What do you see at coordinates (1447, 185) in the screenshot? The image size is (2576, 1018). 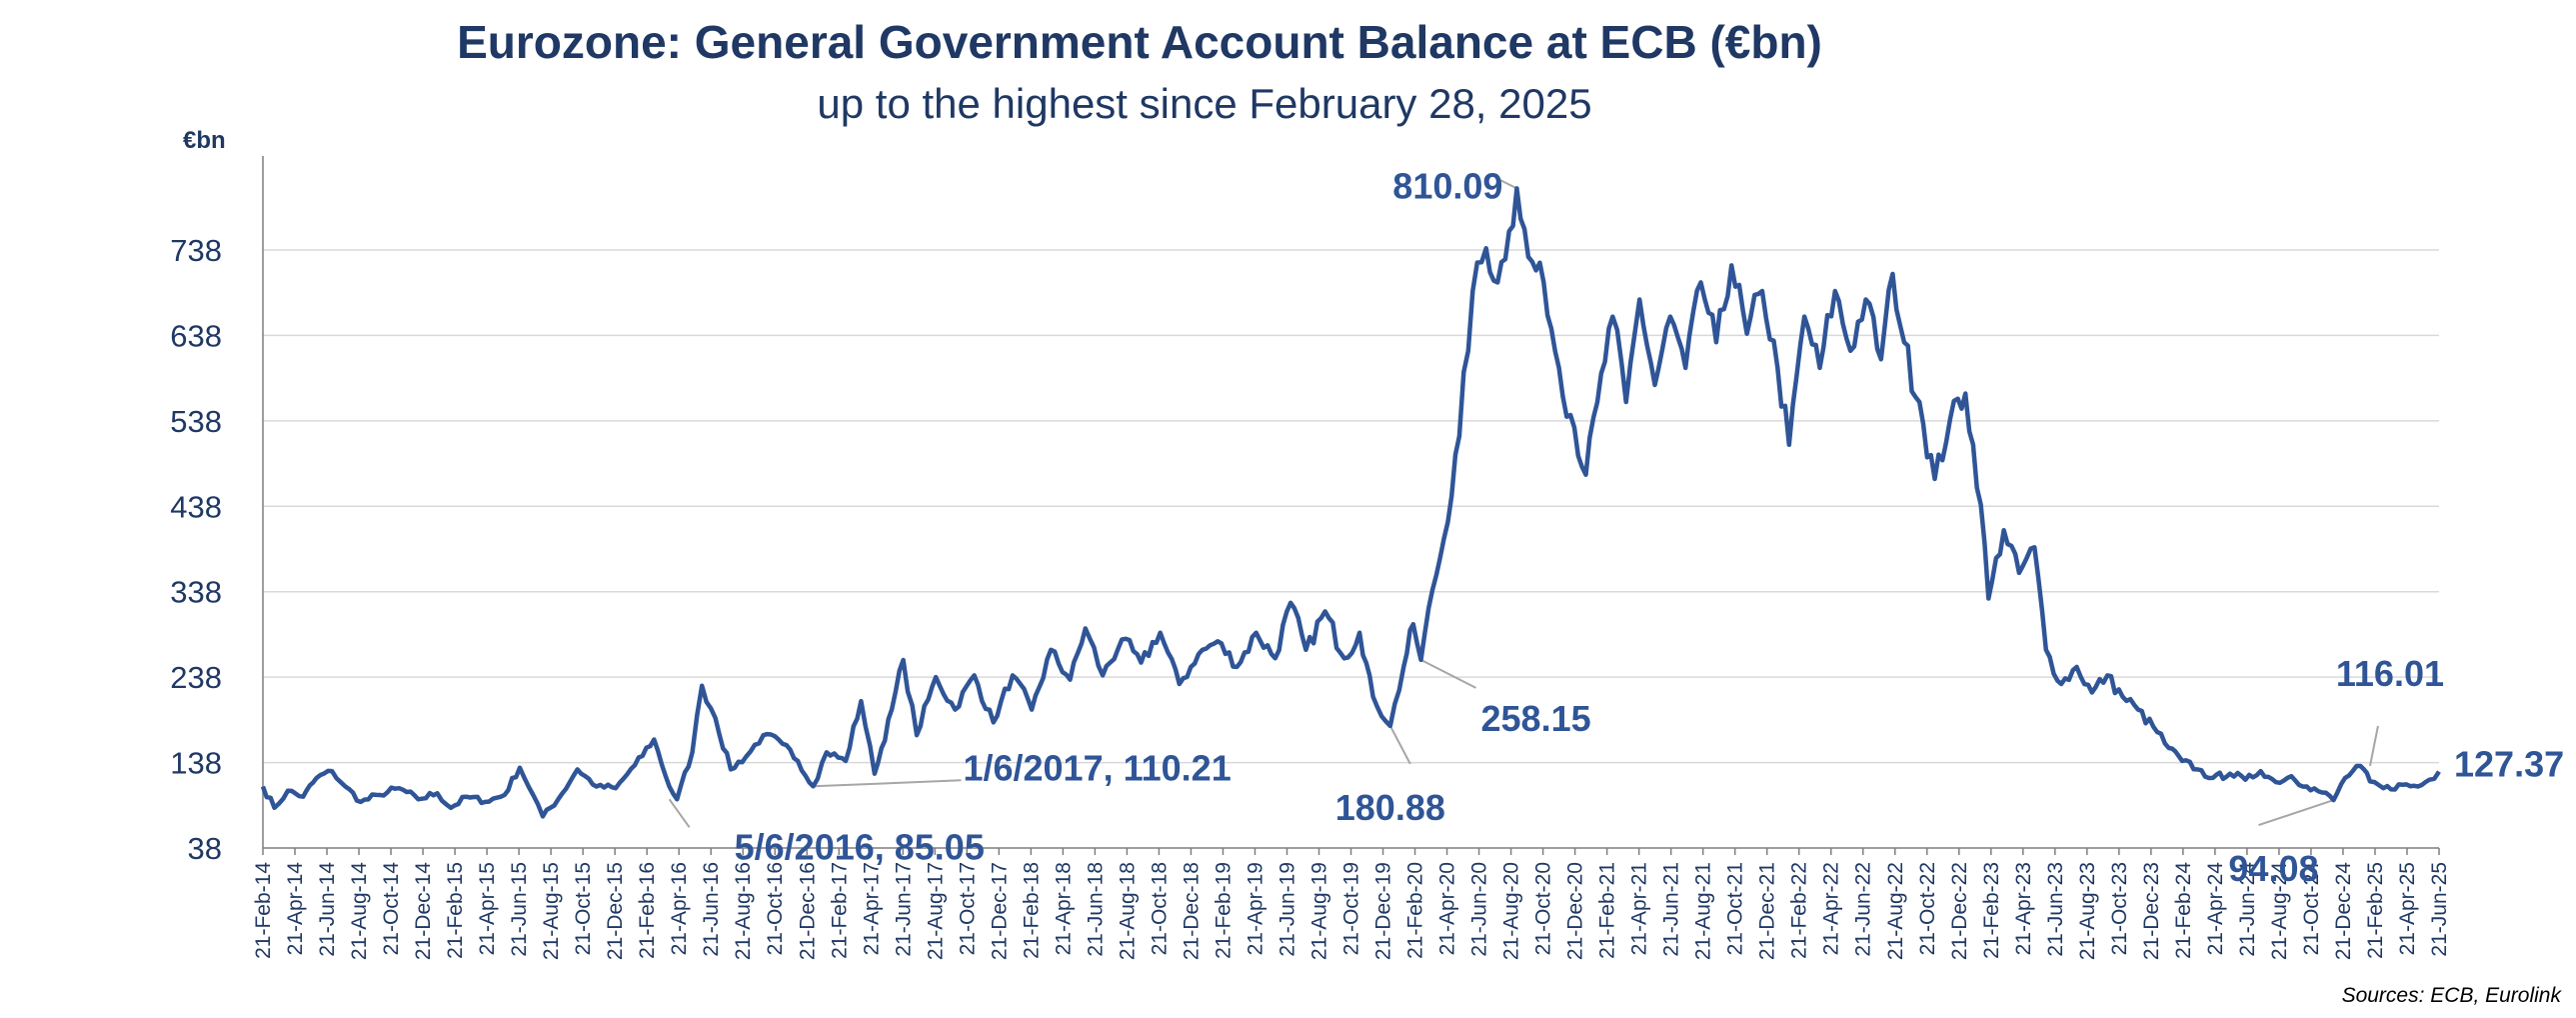 I see `annotation-label: 810.09` at bounding box center [1447, 185].